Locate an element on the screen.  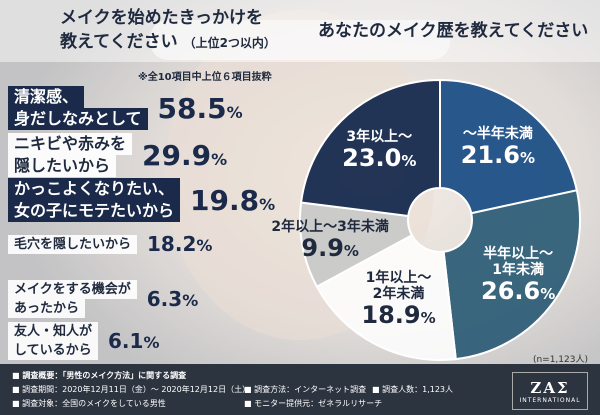
reason-row: 毛穴を隠したいから 18.2% is located at coordinates (110, 244).